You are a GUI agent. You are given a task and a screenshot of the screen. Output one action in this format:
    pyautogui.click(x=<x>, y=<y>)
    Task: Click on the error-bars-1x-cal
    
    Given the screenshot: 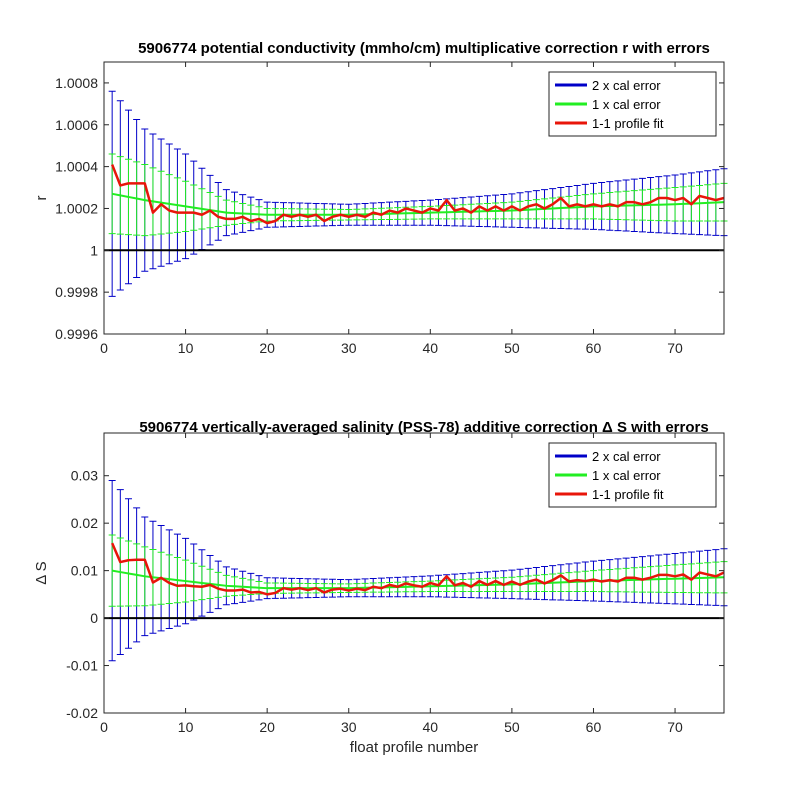 What is the action you would take?
    pyautogui.click(x=418, y=570)
    